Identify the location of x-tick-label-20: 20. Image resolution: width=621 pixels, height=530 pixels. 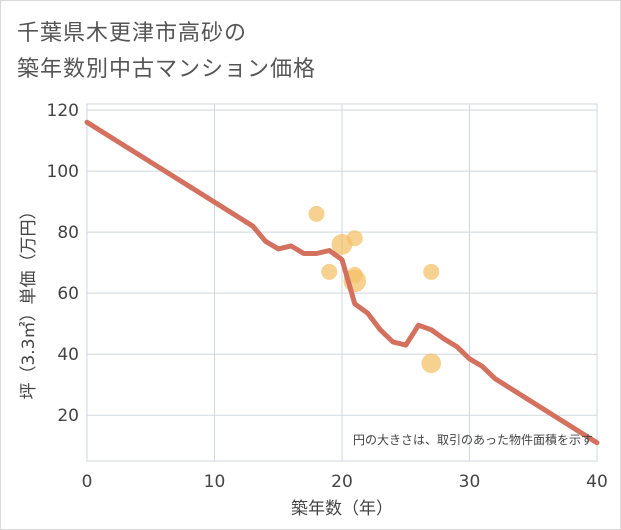
(342, 482).